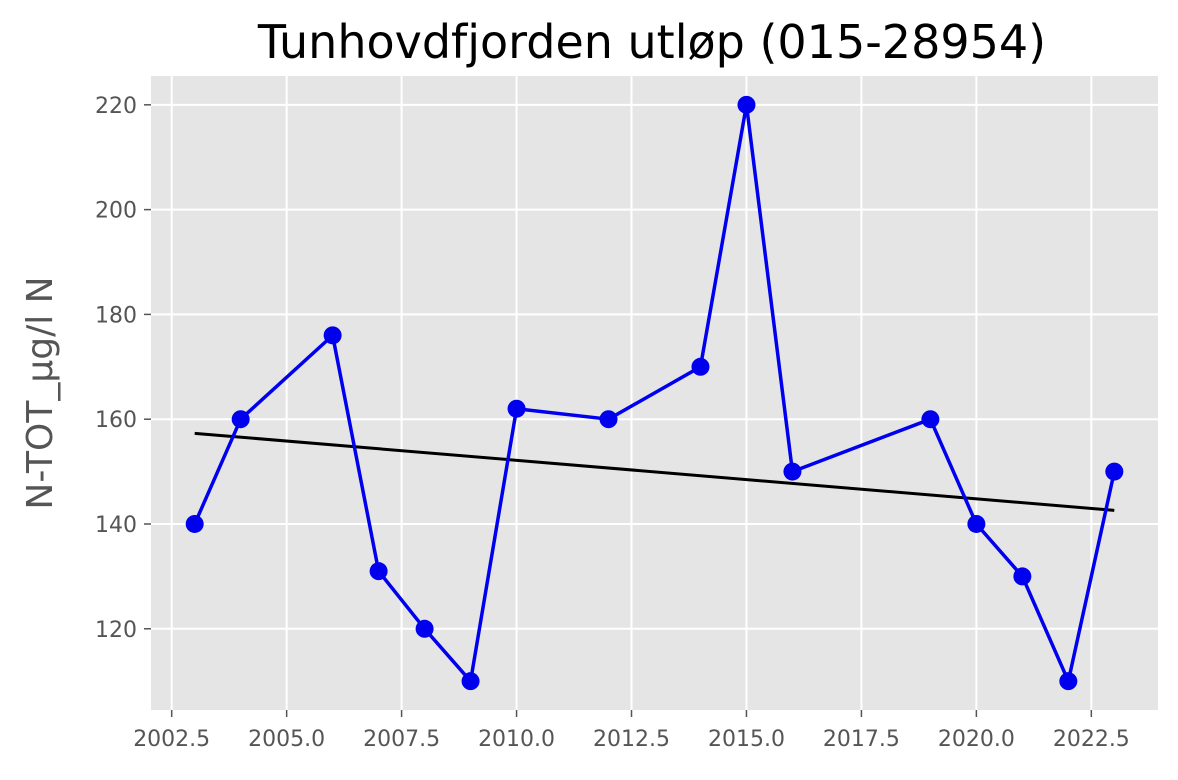 This screenshot has width=1178, height=780. What do you see at coordinates (116, 630) in the screenshot?
I see `y-tick-label: 120` at bounding box center [116, 630].